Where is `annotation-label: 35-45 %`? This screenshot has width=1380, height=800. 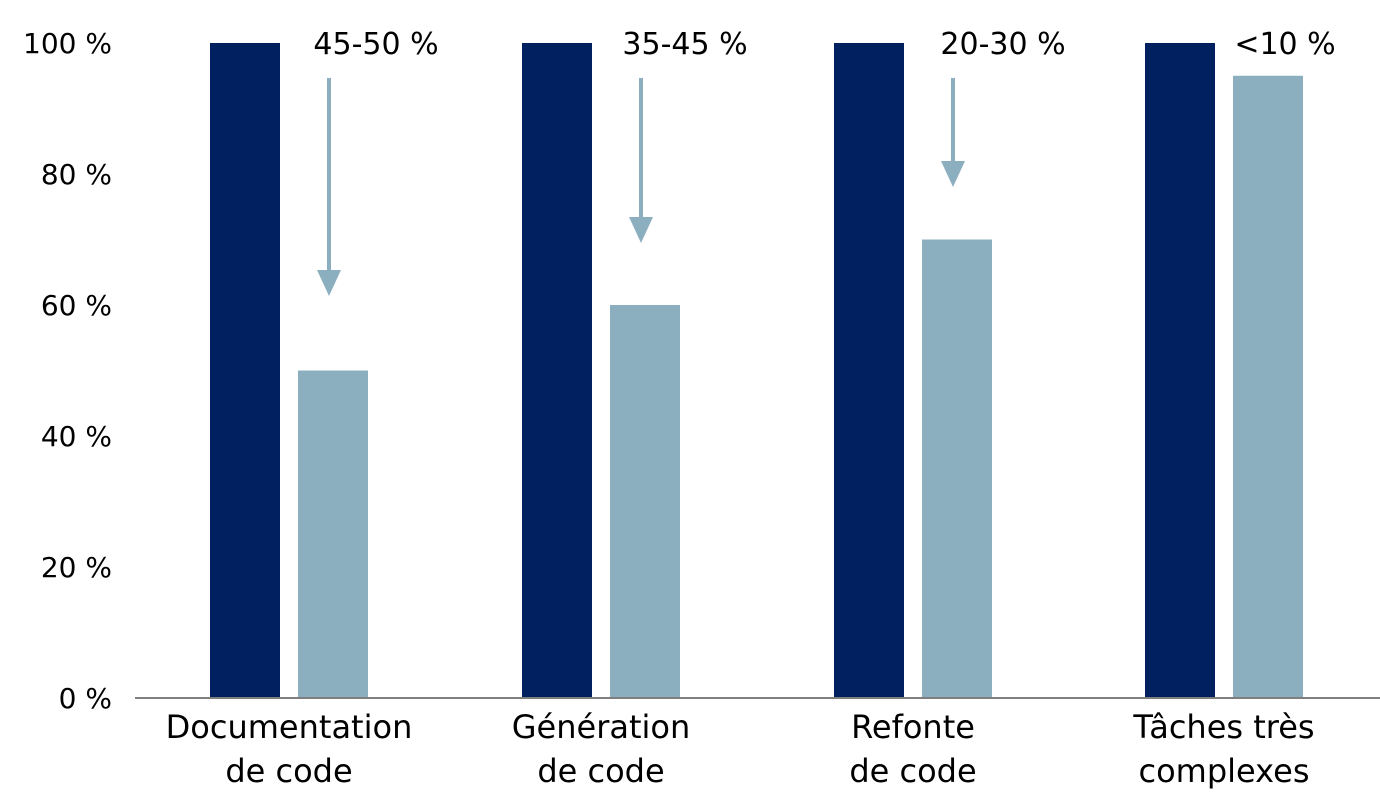 annotation-label: 35-45 % is located at coordinates (684, 44).